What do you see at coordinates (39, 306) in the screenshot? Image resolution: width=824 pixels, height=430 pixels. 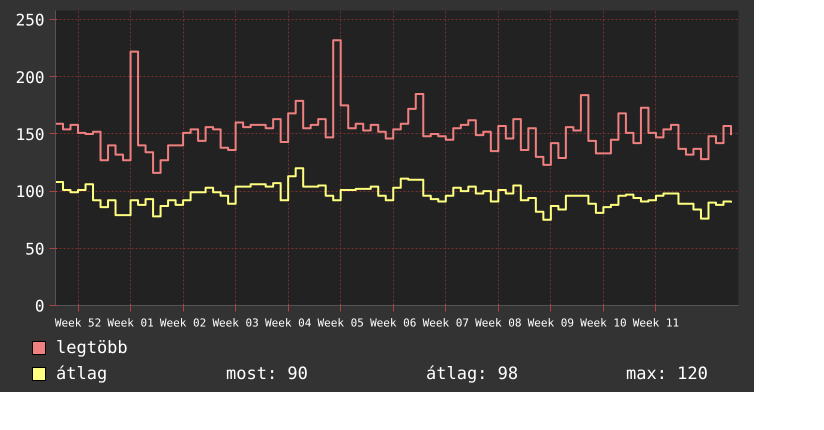 I see `y-tick-label: 0` at bounding box center [39, 306].